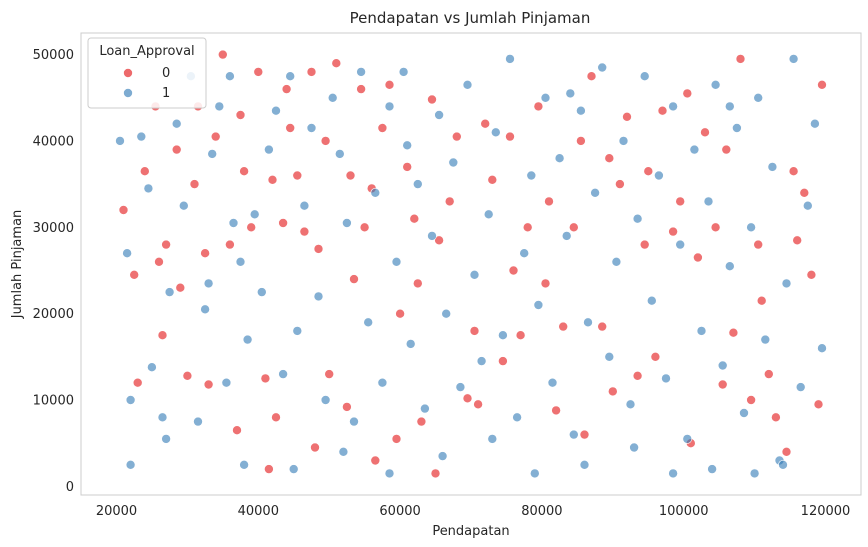 Image resolution: width=868 pixels, height=547 pixels. What do you see at coordinates (70, 487) in the screenshot?
I see `y-tick-label: 0` at bounding box center [70, 487].